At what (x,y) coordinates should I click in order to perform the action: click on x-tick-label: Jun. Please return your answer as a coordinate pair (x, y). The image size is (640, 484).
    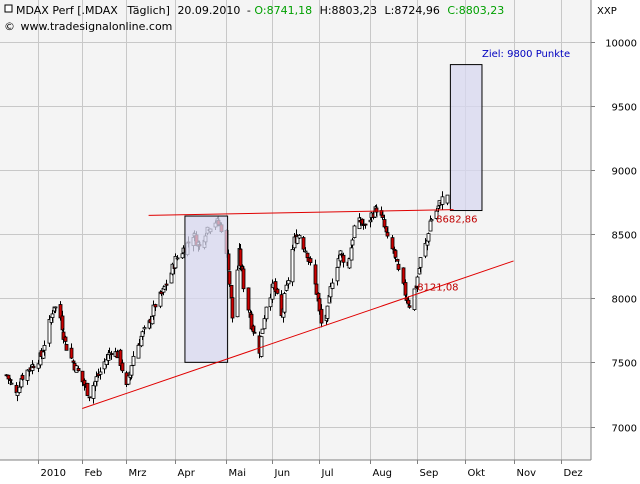
    Looking at the image, I should click on (282, 473).